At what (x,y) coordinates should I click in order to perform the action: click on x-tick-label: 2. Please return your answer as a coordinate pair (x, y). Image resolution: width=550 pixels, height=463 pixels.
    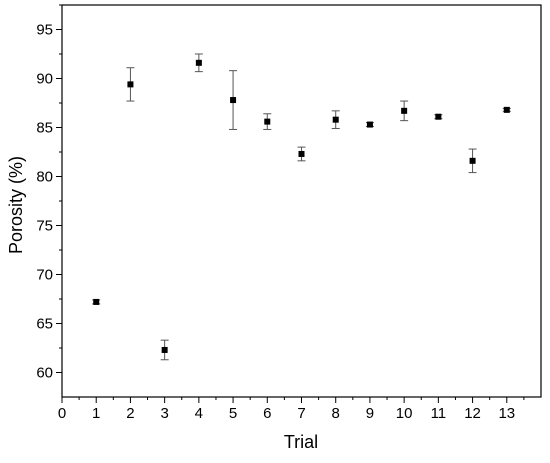
    Looking at the image, I should click on (130, 413).